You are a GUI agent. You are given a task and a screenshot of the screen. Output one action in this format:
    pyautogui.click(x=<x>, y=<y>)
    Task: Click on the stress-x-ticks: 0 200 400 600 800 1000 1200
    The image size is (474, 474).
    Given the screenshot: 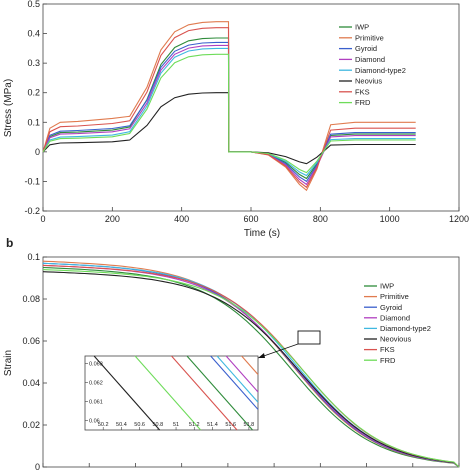 What is the action you would take?
    pyautogui.click(x=254, y=215)
    